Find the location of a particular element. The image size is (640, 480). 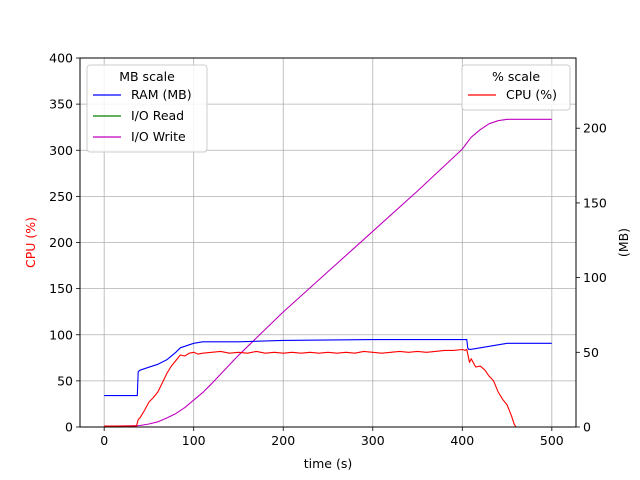

y-right-tick-label-150: 150 is located at coordinates (595, 202).